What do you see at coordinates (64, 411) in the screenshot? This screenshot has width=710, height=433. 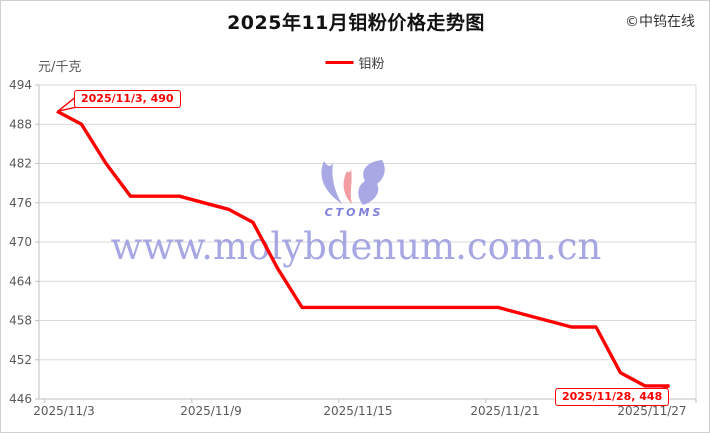 I see `svg-text: 2025/11/3` at bounding box center [64, 411].